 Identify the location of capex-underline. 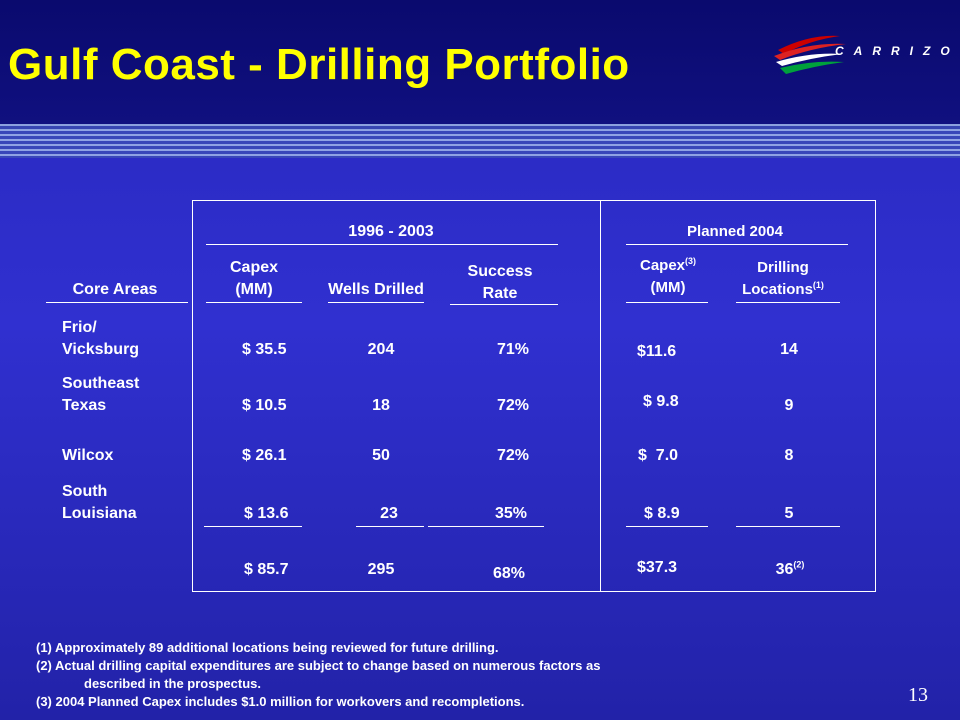
(254, 302).